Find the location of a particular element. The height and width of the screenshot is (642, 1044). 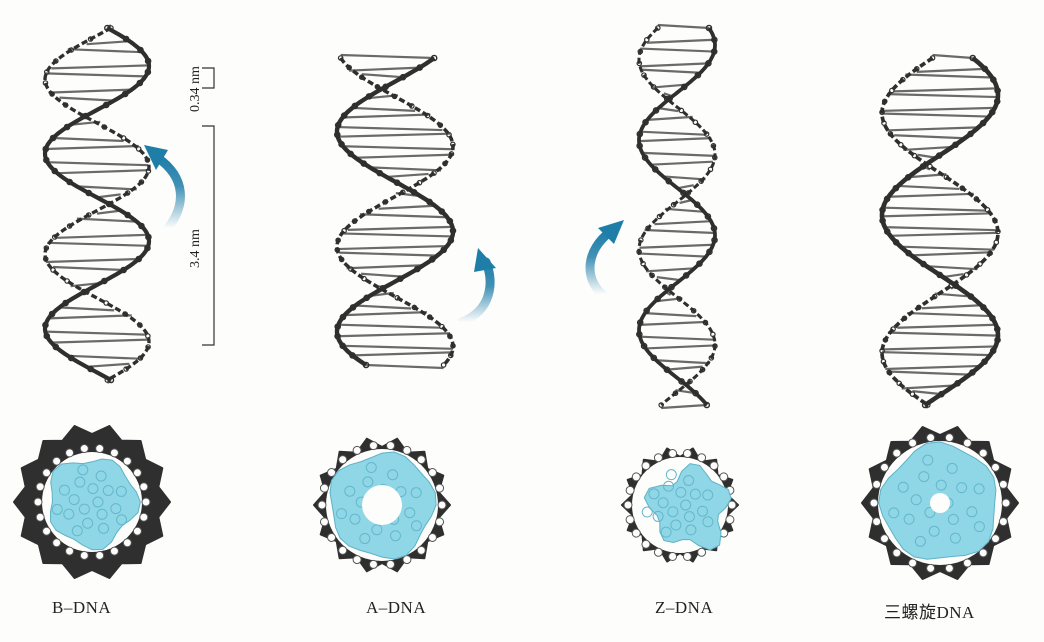

scale-brackets is located at coordinates (208, 206).